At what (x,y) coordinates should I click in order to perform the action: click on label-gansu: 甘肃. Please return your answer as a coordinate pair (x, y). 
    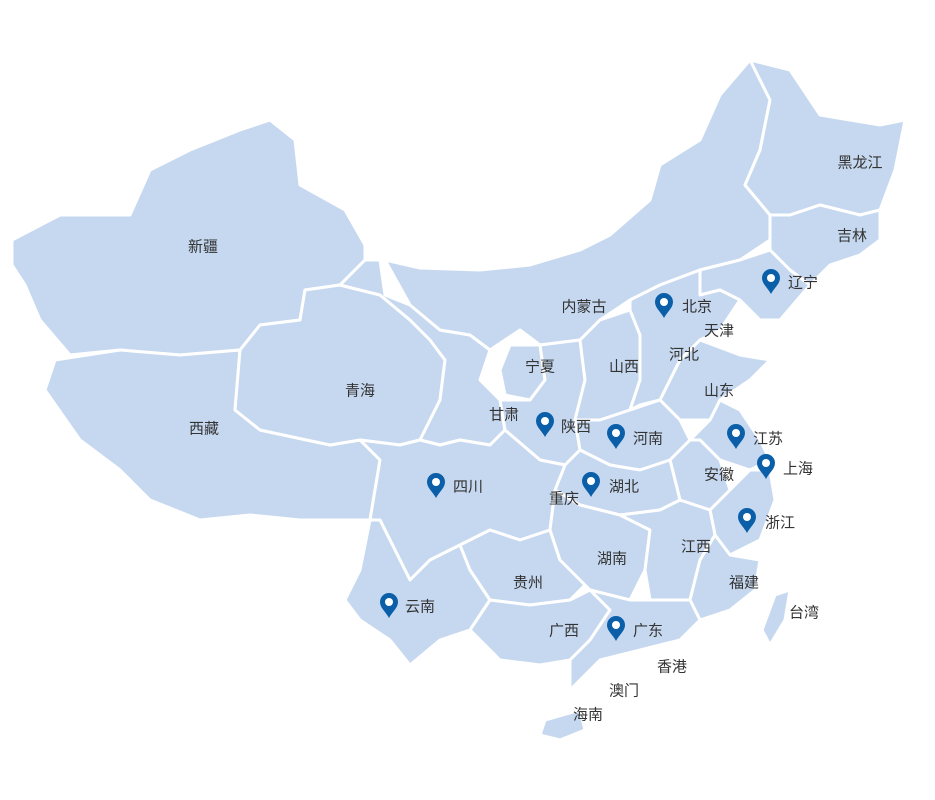
    Looking at the image, I should click on (504, 414).